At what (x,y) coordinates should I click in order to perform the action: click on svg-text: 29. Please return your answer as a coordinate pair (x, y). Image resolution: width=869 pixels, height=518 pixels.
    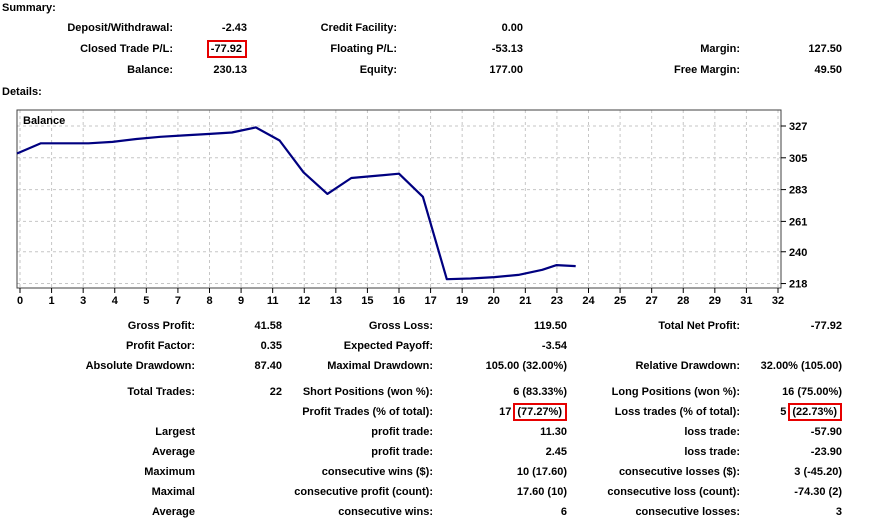
    Looking at the image, I should click on (715, 301).